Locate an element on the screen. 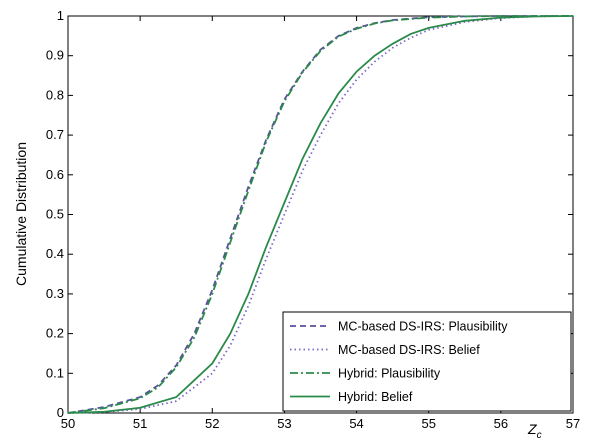 Image resolution: width=591 pixels, height=443 pixels. x-tick-label: 52 is located at coordinates (212, 423).